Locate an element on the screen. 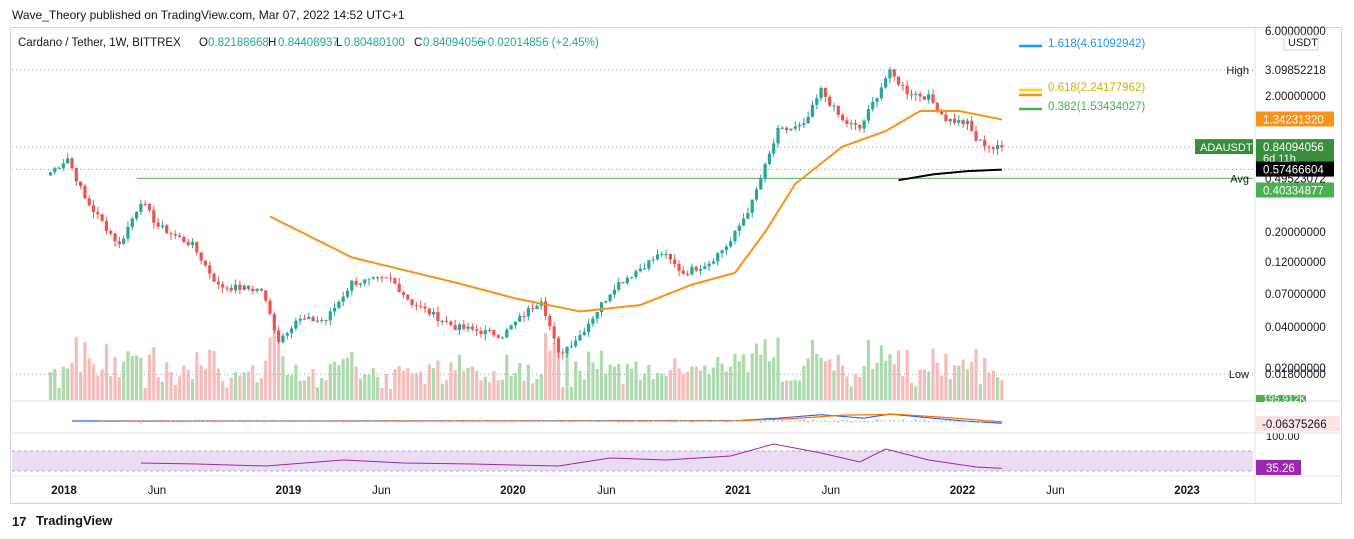  open-label: O is located at coordinates (203, 43).